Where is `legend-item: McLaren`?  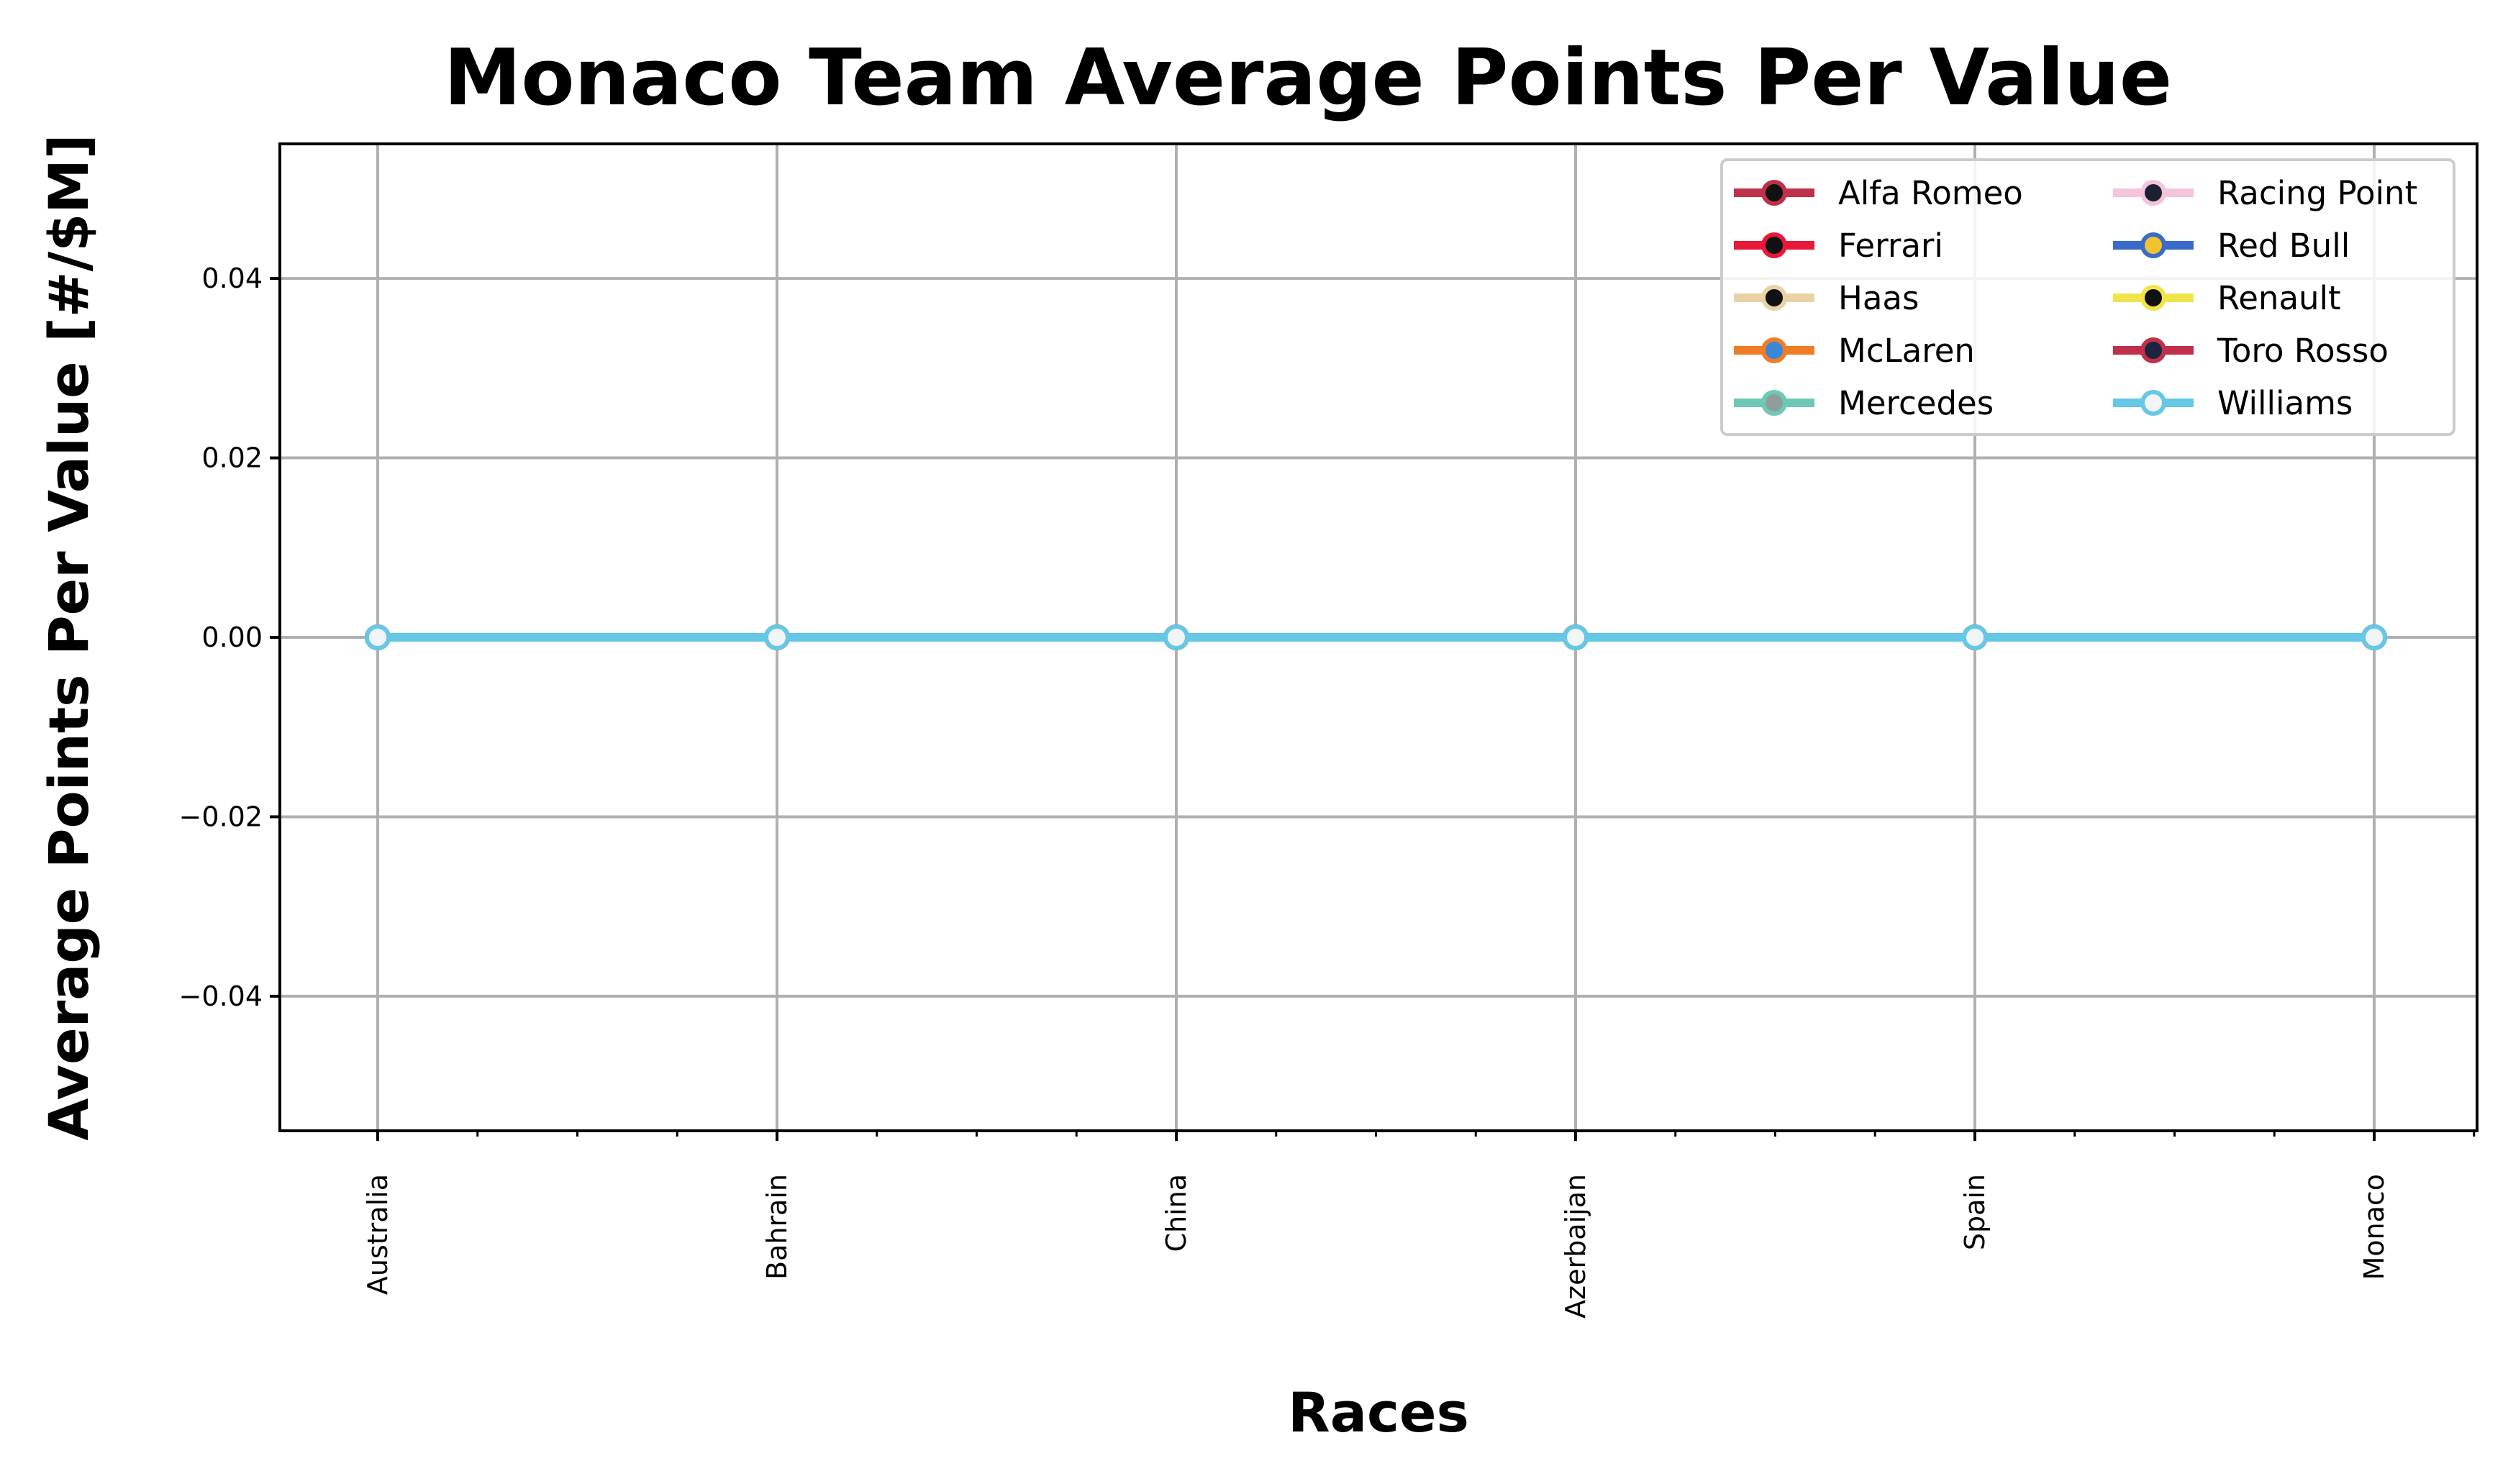 legend-item: McLaren is located at coordinates (1854, 351).